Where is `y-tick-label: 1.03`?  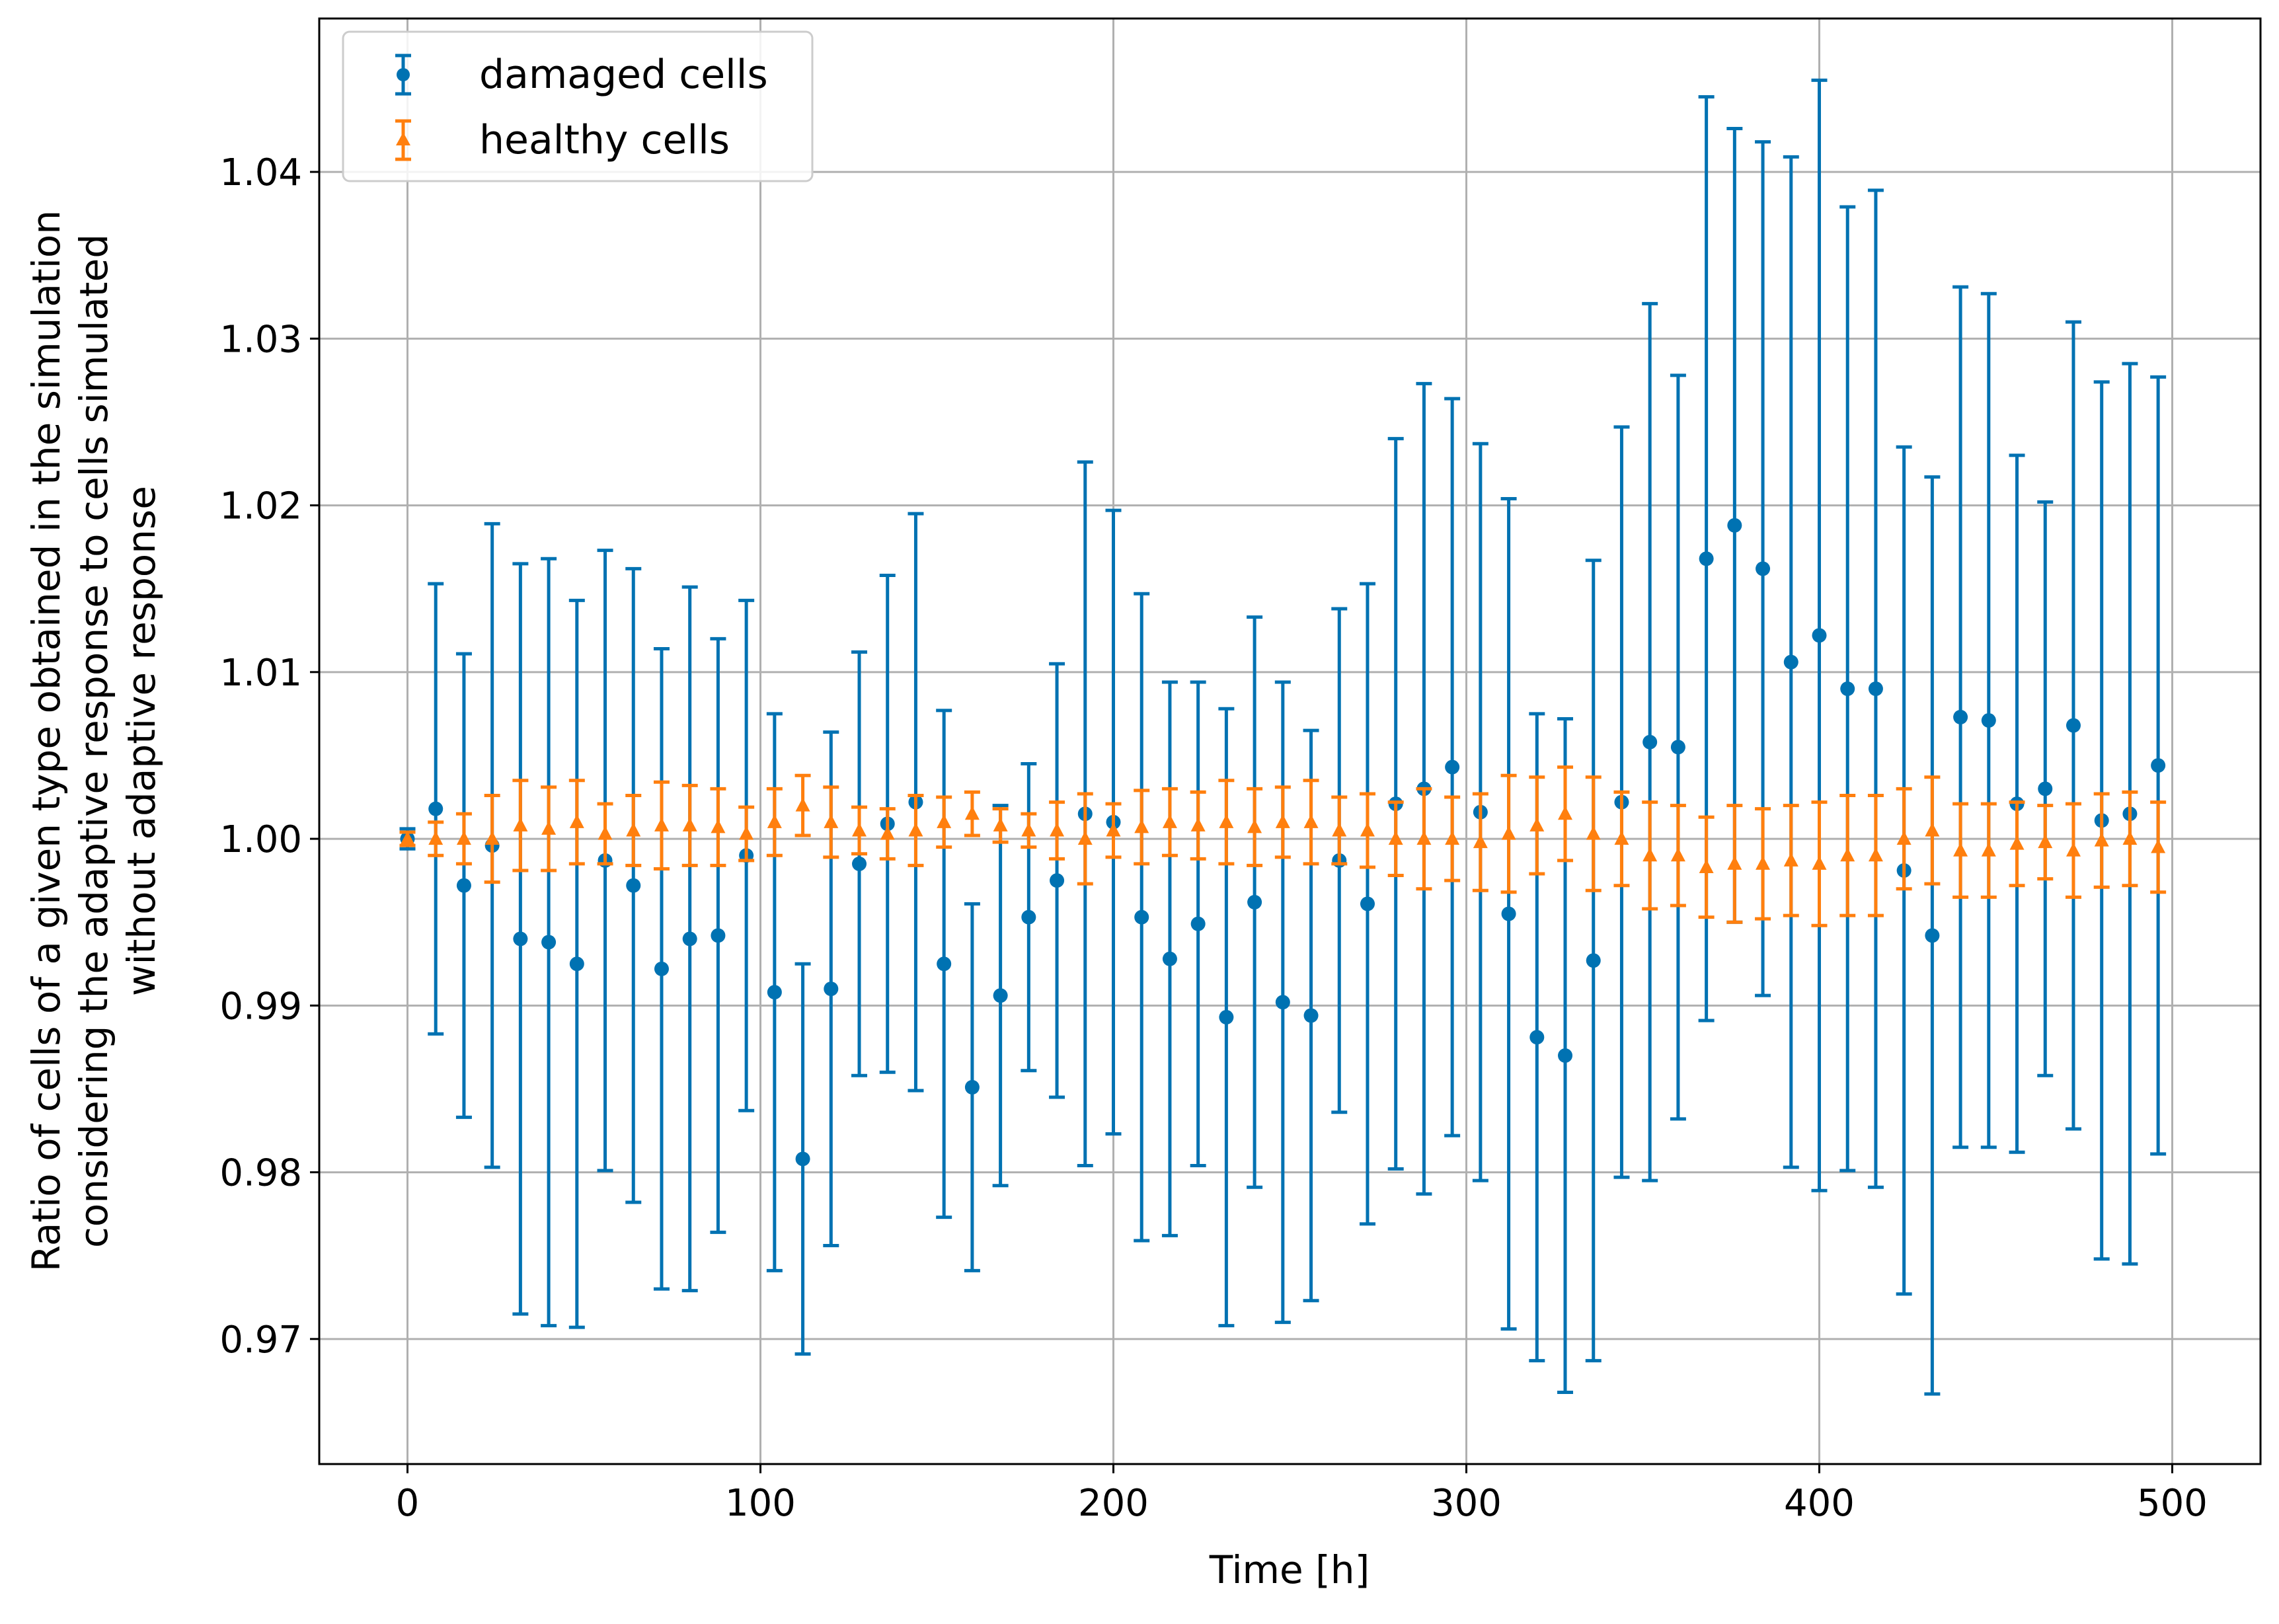
y-tick-label: 1.03 is located at coordinates (260, 339).